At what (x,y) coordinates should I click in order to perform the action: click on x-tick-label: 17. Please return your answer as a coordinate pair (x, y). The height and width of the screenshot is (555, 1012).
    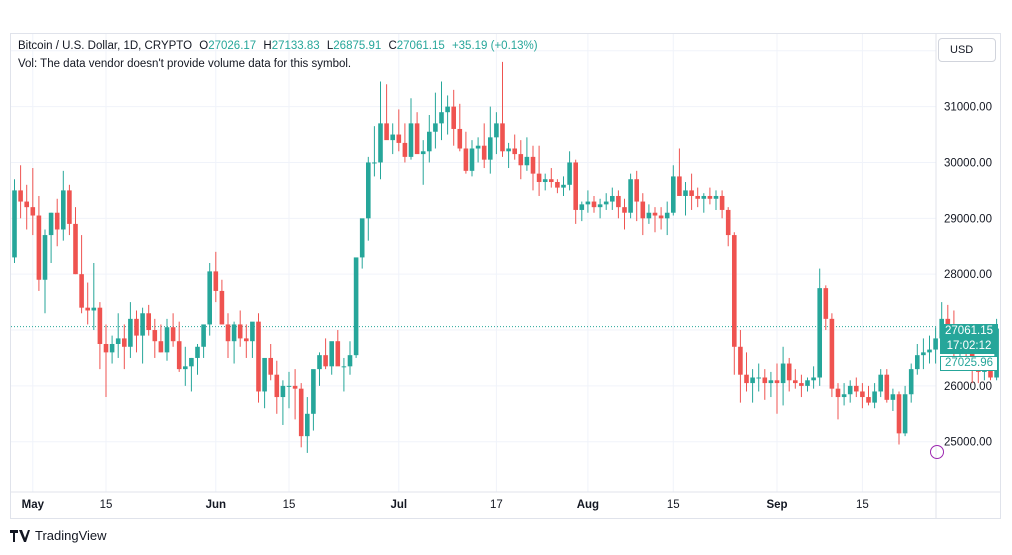
    Looking at the image, I should click on (496, 505).